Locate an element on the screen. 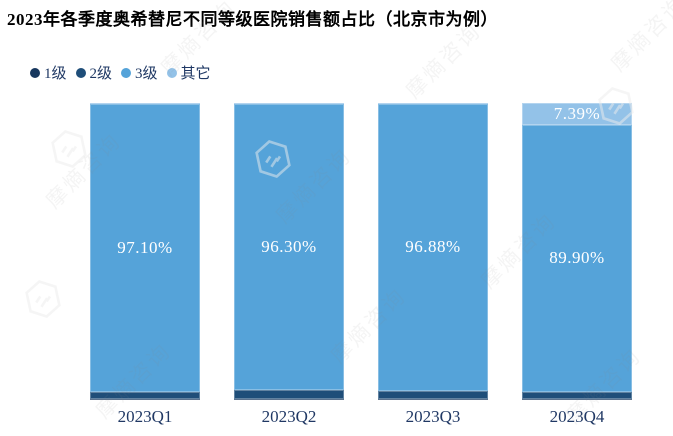 Image resolution: width=673 pixels, height=436 pixels. bar-2023q3: 96.88% is located at coordinates (433, 251).